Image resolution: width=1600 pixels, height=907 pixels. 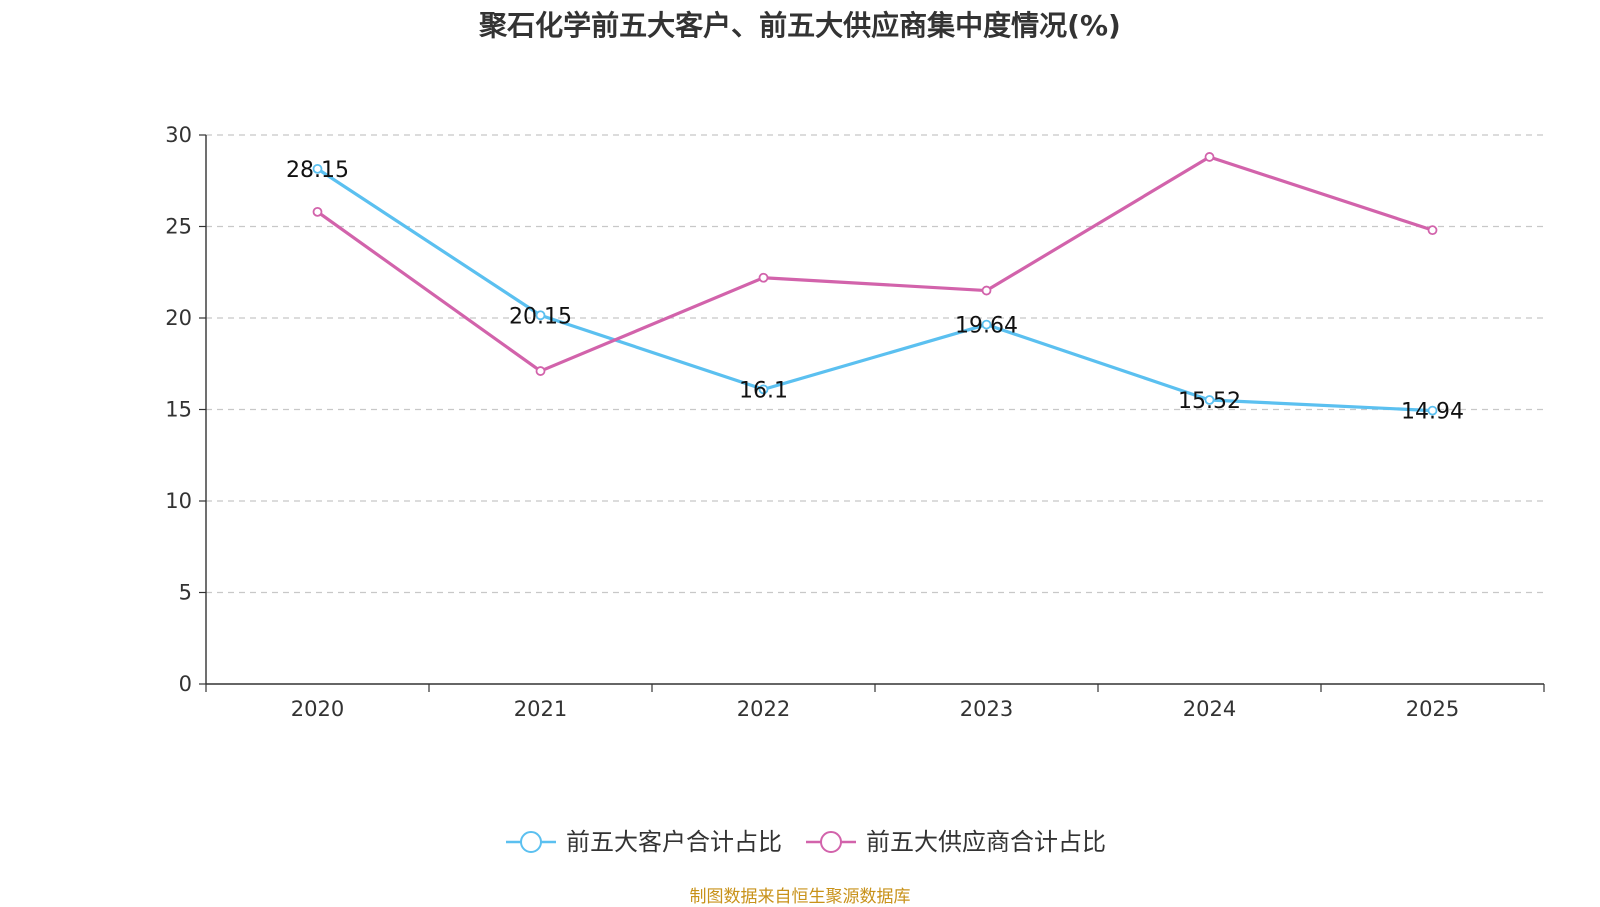 What do you see at coordinates (185, 684) in the screenshot?
I see `y-tick-label: 0` at bounding box center [185, 684].